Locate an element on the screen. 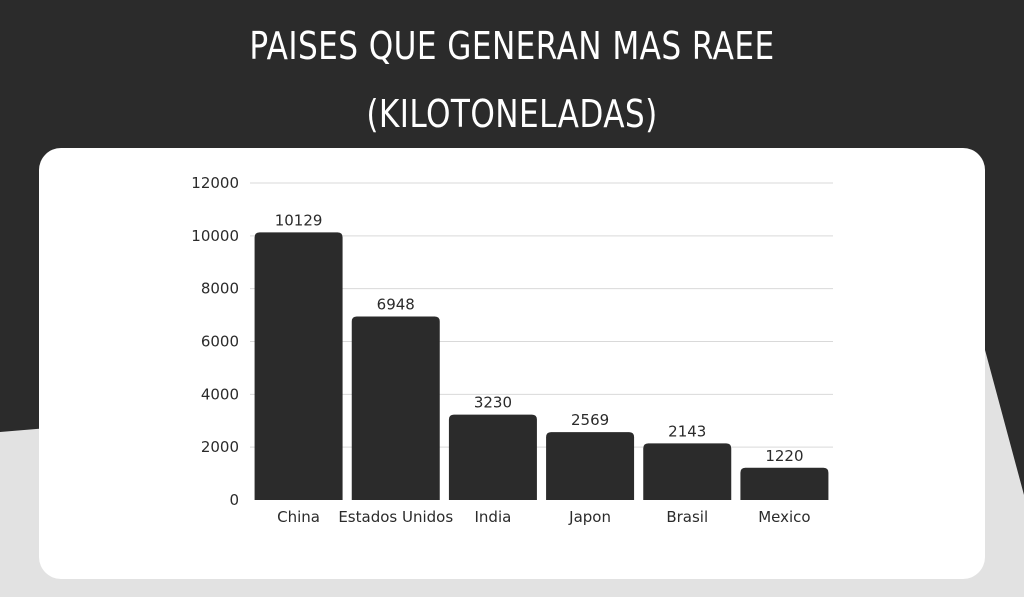 Image resolution: width=1024 pixels, height=597 pixels. bar-estados-unidos is located at coordinates (395, 408).